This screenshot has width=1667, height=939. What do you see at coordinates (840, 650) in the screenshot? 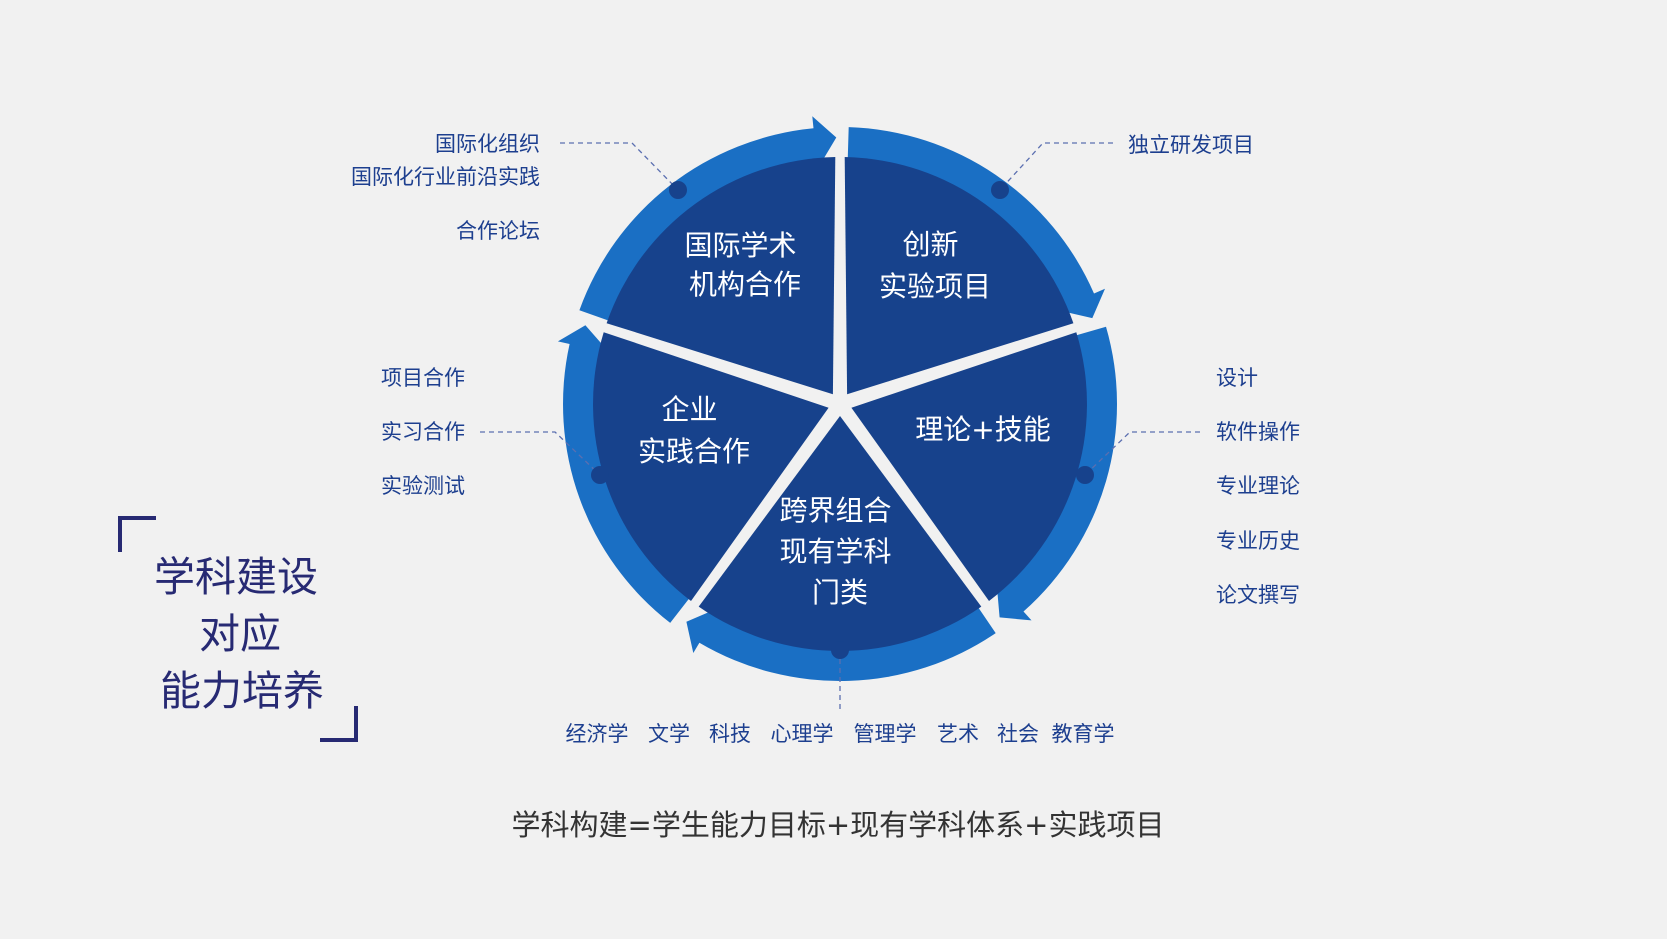
I see `dot-crossover` at bounding box center [840, 650].